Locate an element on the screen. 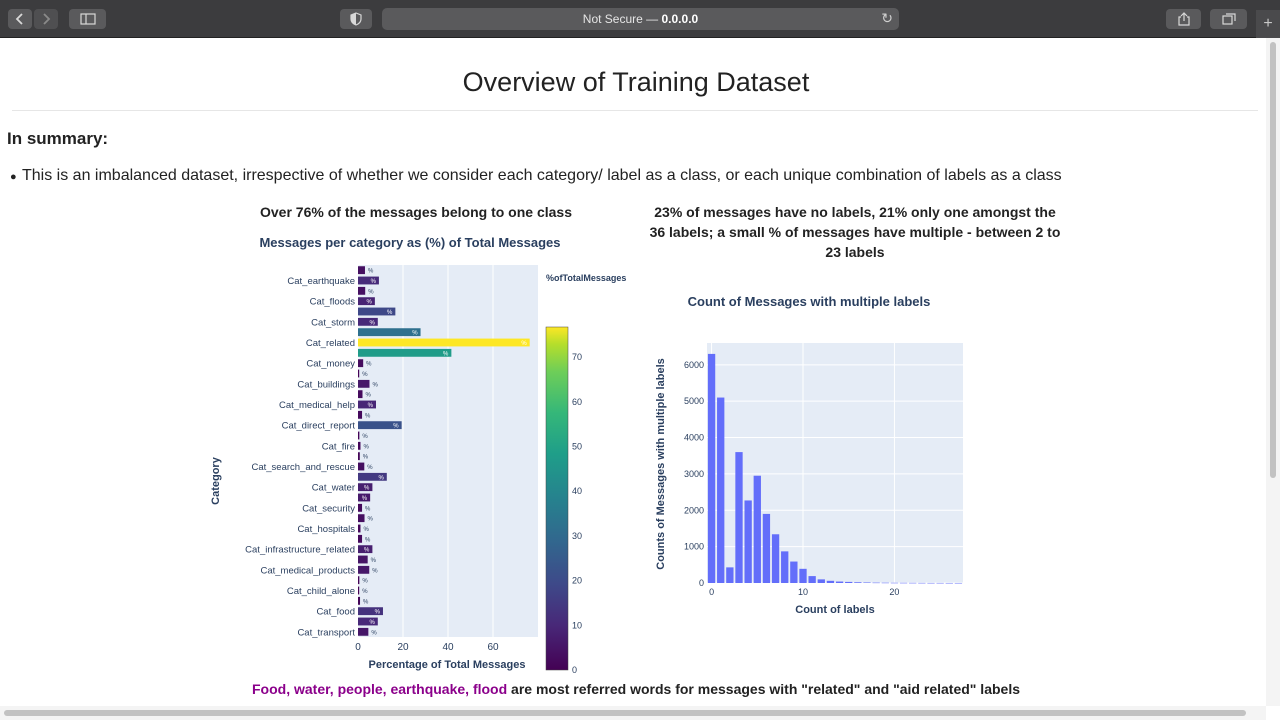 The height and width of the screenshot is (720, 1280). chart1-ytick-label: Cat_earthquake is located at coordinates (321, 281).